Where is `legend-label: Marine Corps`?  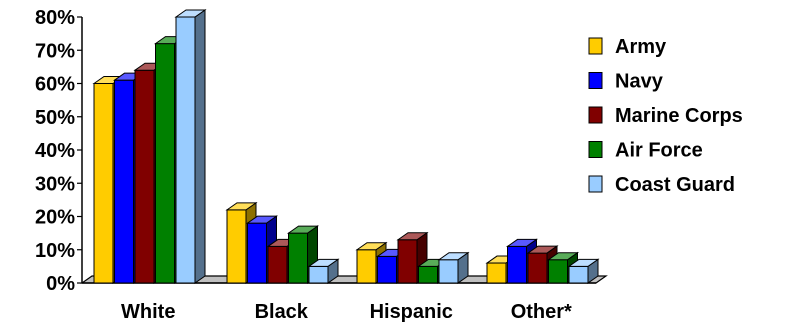 legend-label: Marine Corps is located at coordinates (679, 116).